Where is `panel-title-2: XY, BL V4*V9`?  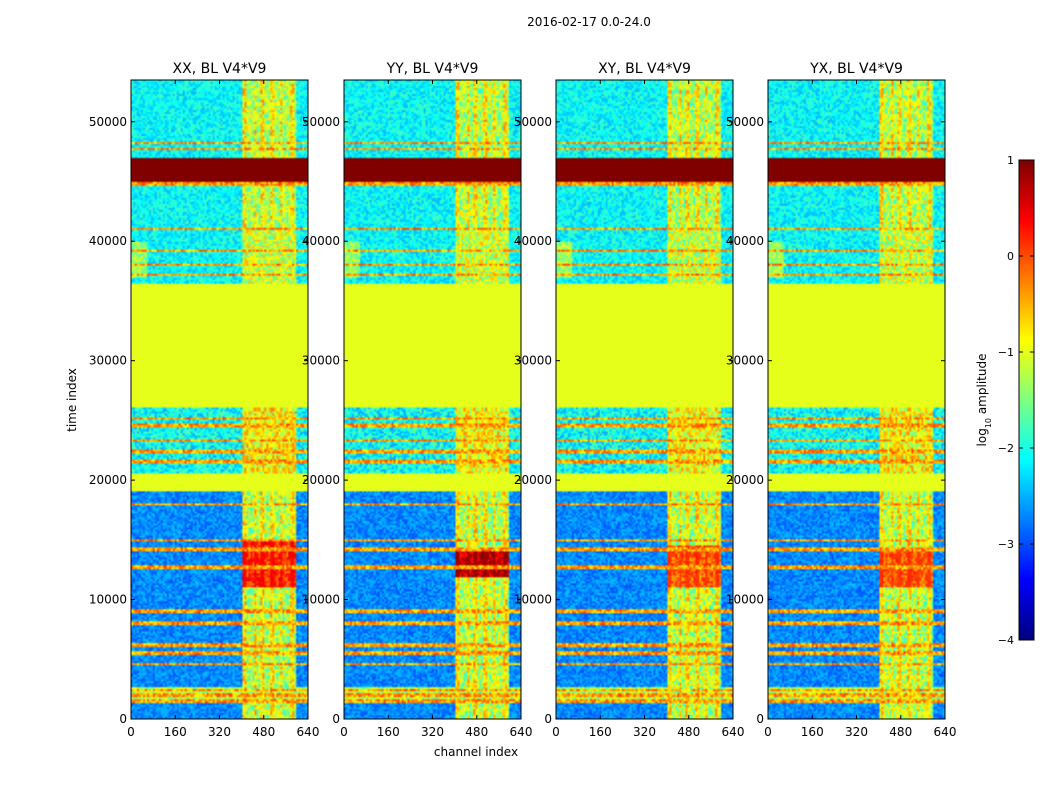 panel-title-2: XY, BL V4*V9 is located at coordinates (644, 69).